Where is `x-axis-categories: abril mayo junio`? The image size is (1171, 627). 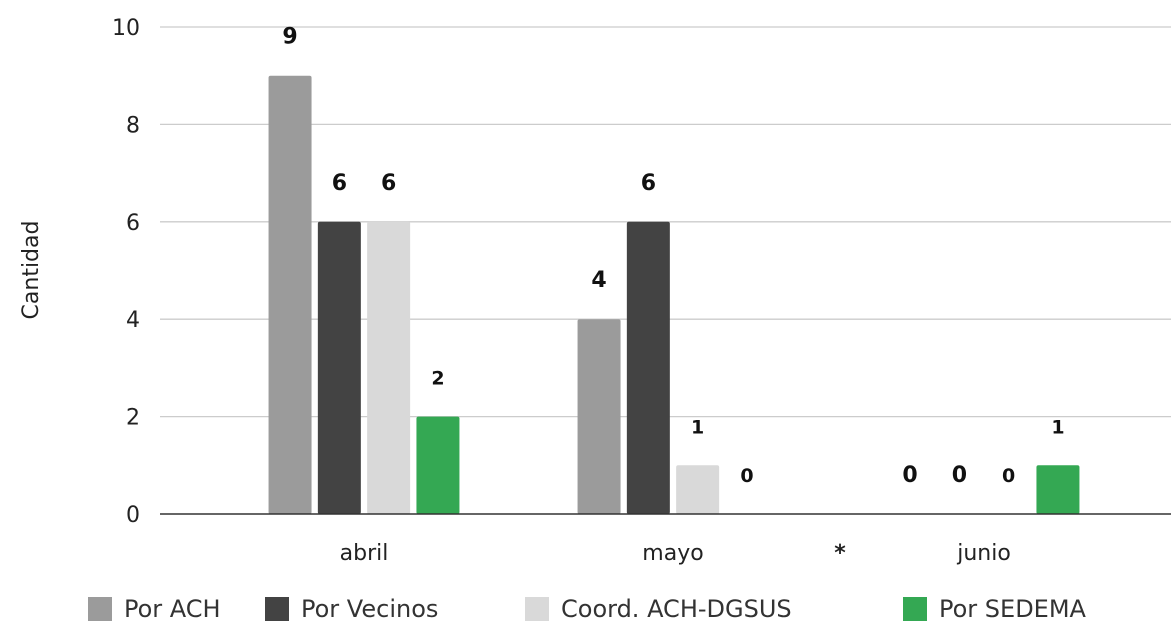
x-axis-categories: abril mayo junio is located at coordinates (675, 553).